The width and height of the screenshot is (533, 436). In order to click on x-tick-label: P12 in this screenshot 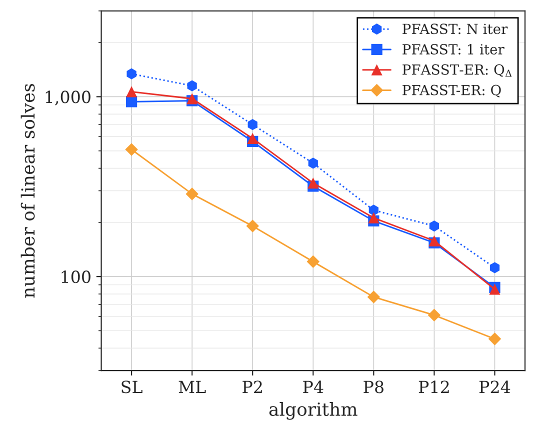, I will do `click(433, 386)`.